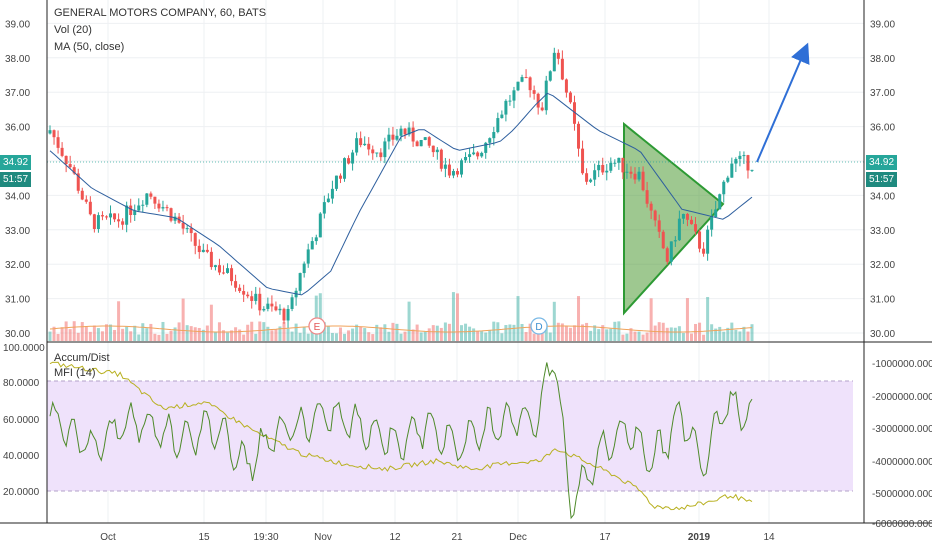  I want to click on accum-dist-legend: Accum/Dist, so click(82, 358).